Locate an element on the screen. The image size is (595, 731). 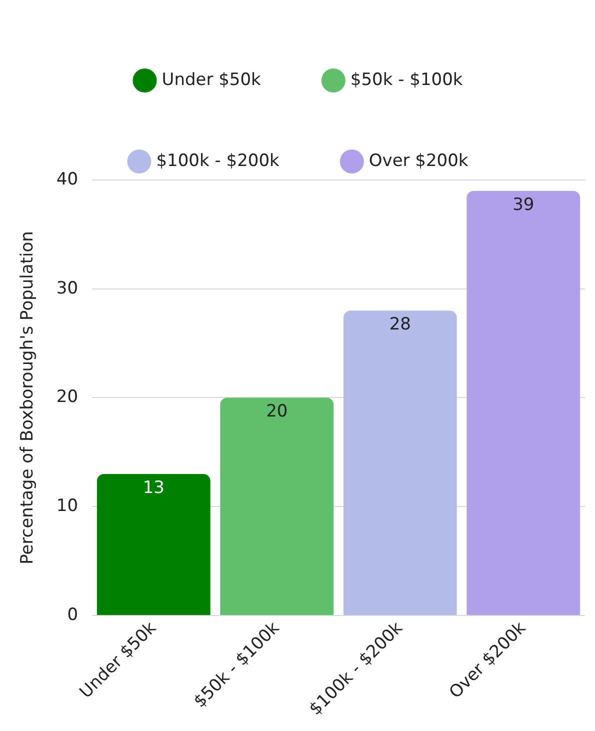
y-tick-label: 40 is located at coordinates (67, 179).